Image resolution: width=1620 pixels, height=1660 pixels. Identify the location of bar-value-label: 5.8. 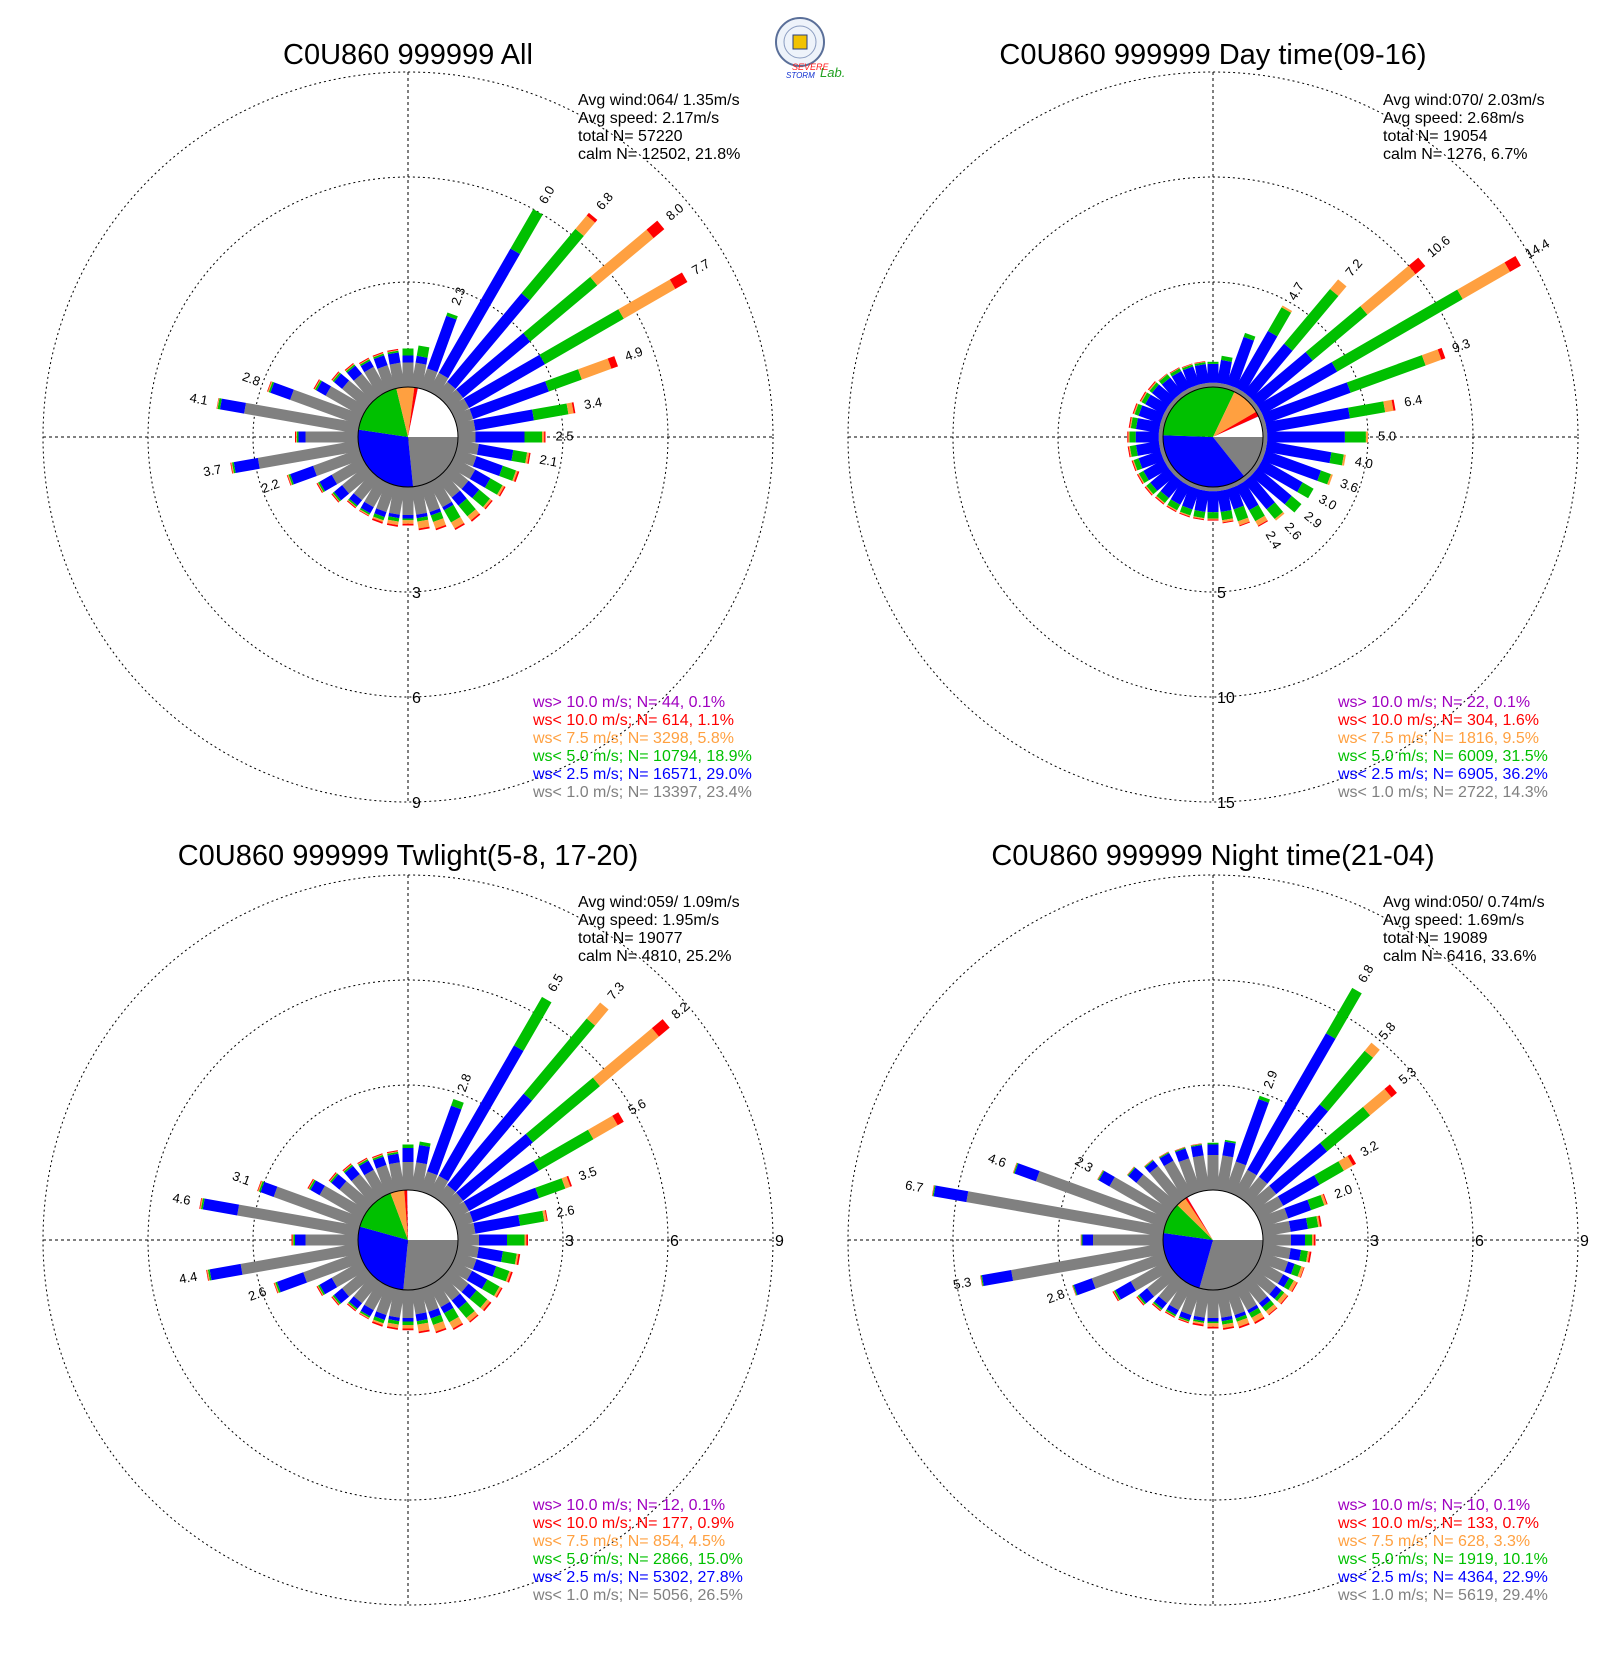
(1386, 1030).